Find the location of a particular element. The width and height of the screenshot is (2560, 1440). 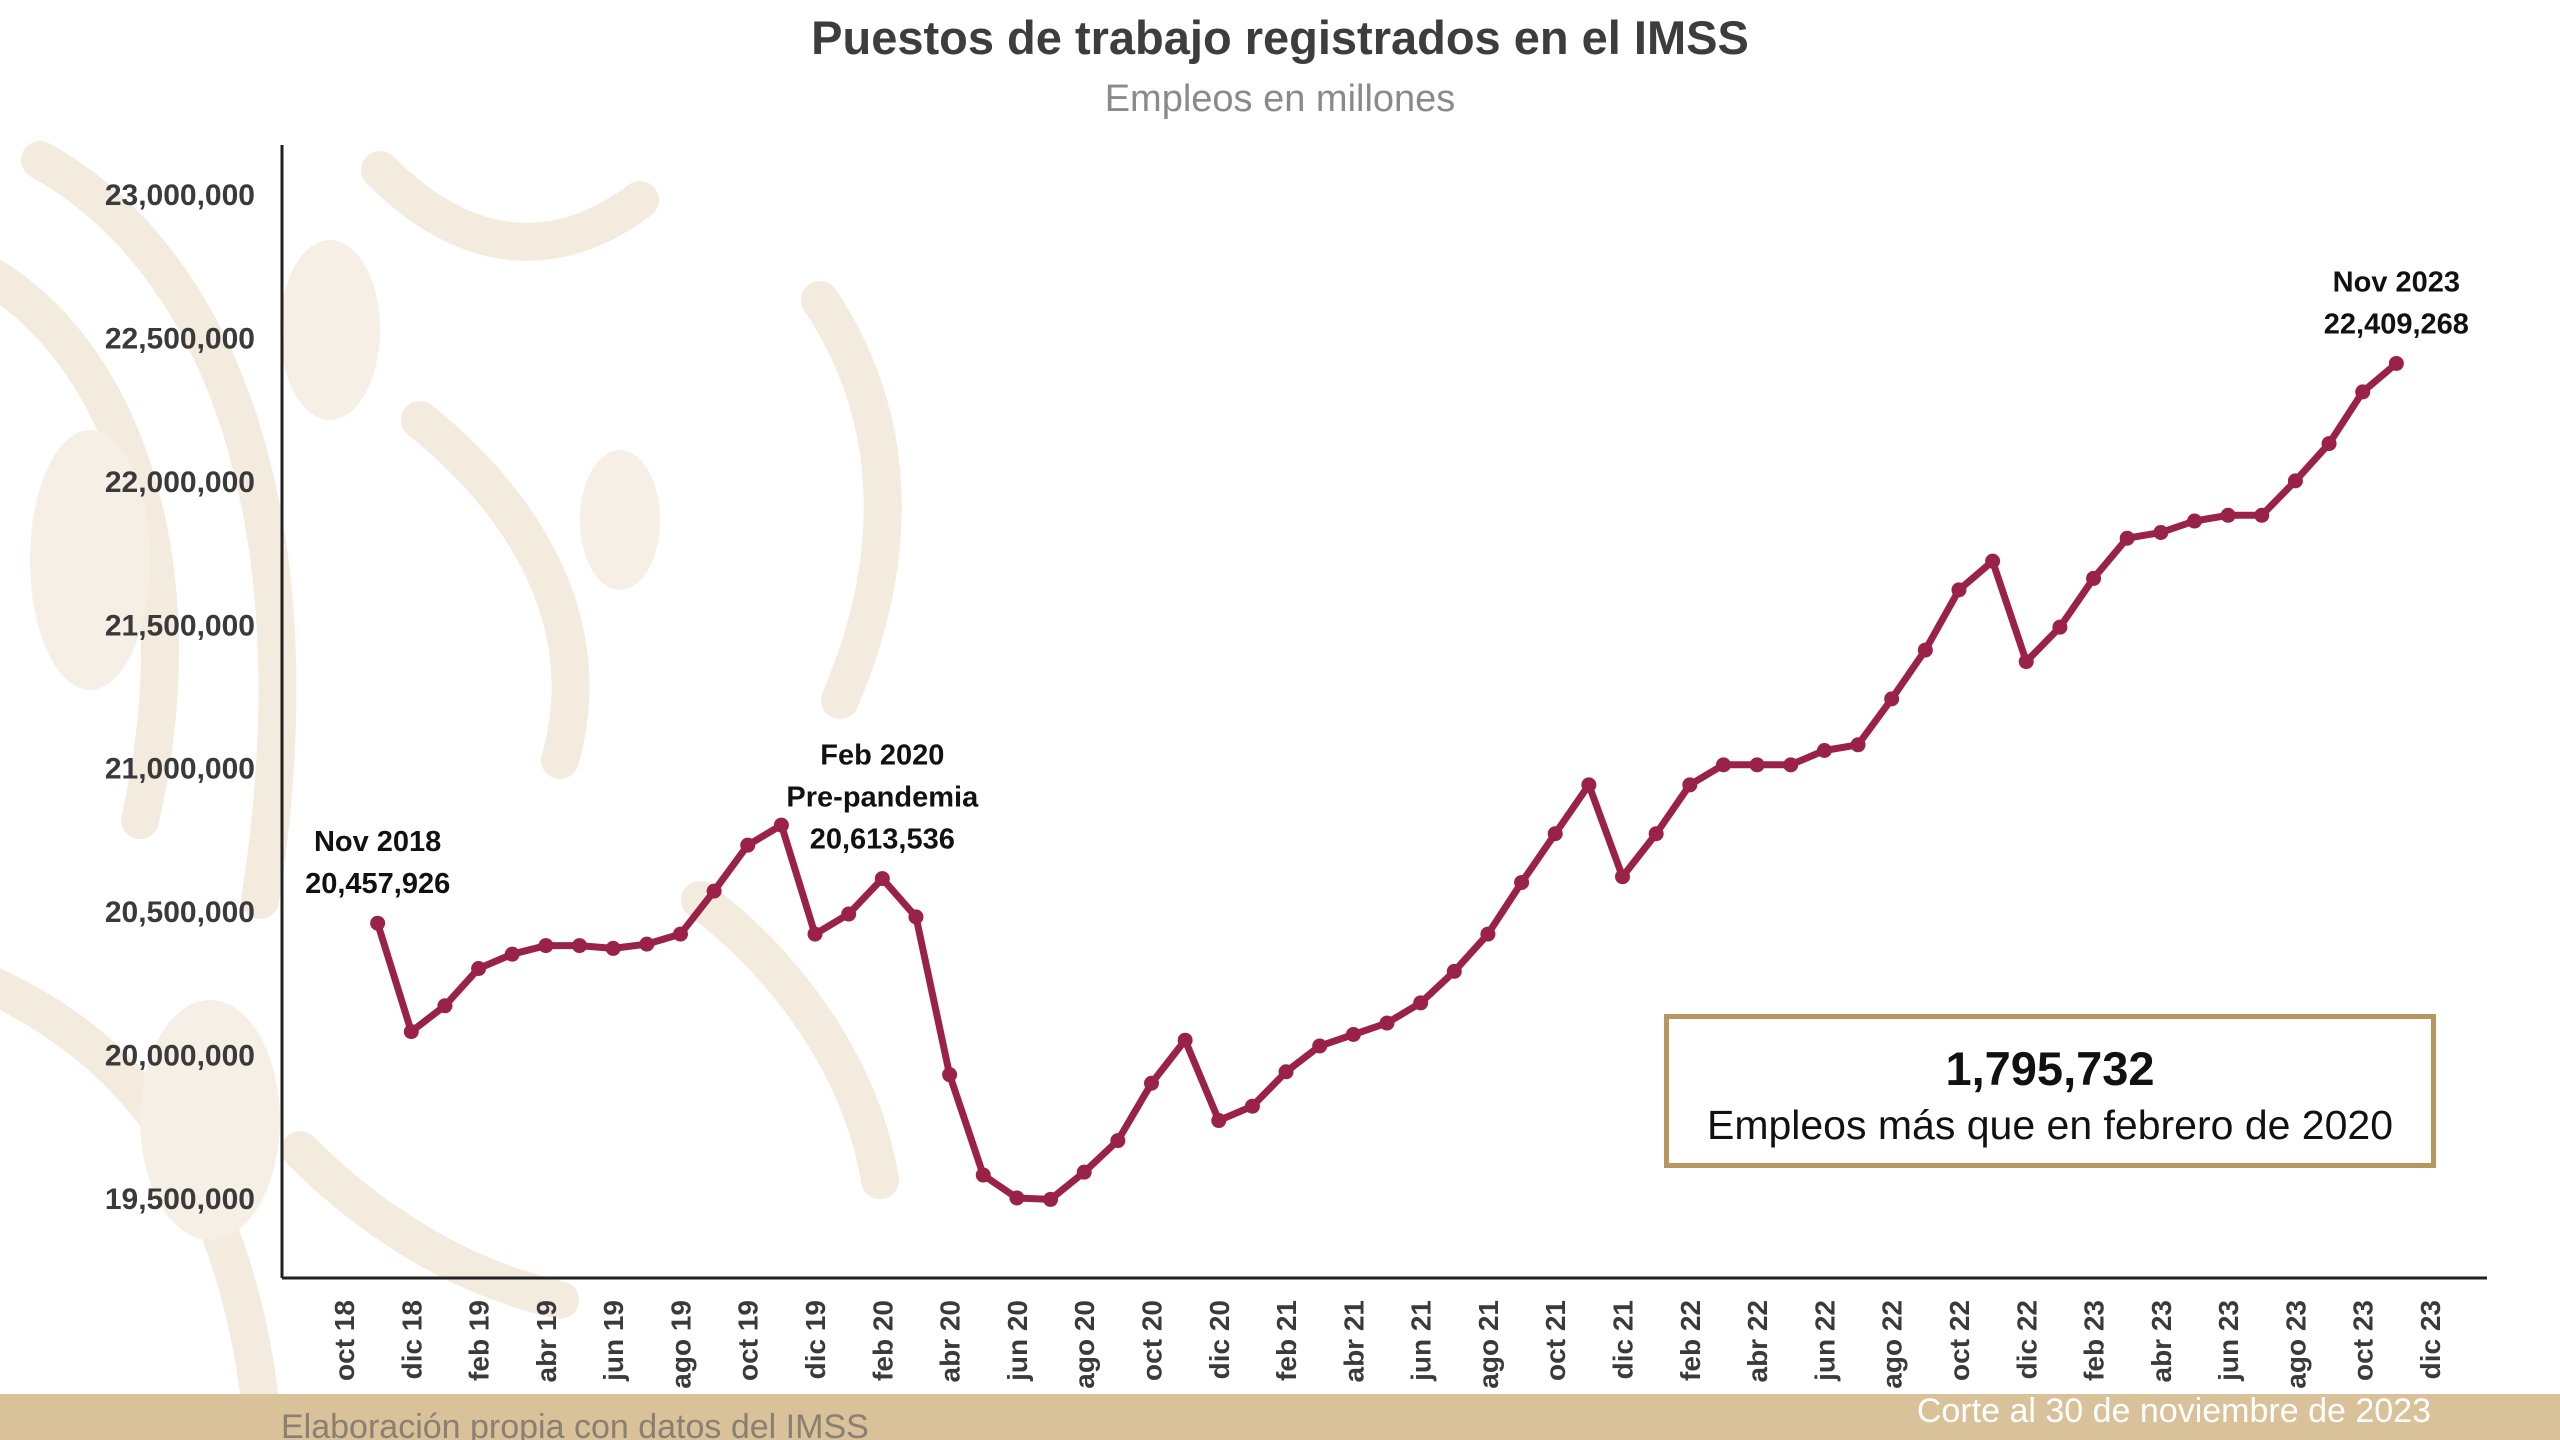

x-tick-label: dic 21 is located at coordinates (1623, 1339).